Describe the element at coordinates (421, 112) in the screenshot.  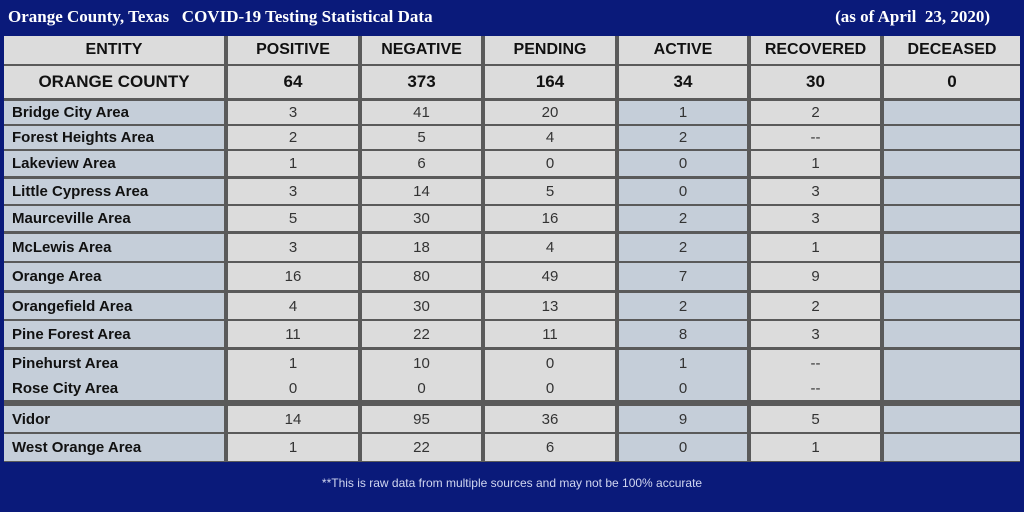
I see `row-negative-cell: 41` at that location.